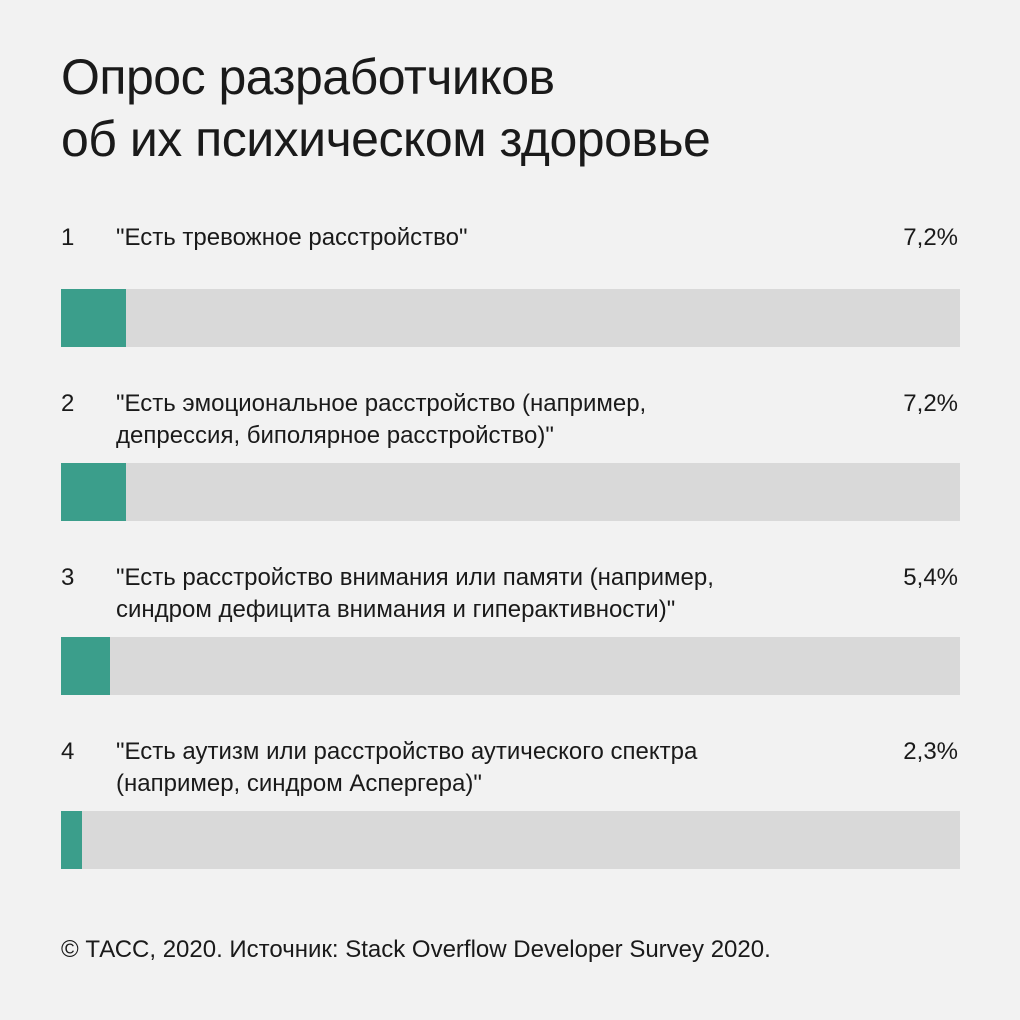 Image resolution: width=1020 pixels, height=1020 pixels. What do you see at coordinates (68, 237) in the screenshot?
I see `row-rank: 1` at bounding box center [68, 237].